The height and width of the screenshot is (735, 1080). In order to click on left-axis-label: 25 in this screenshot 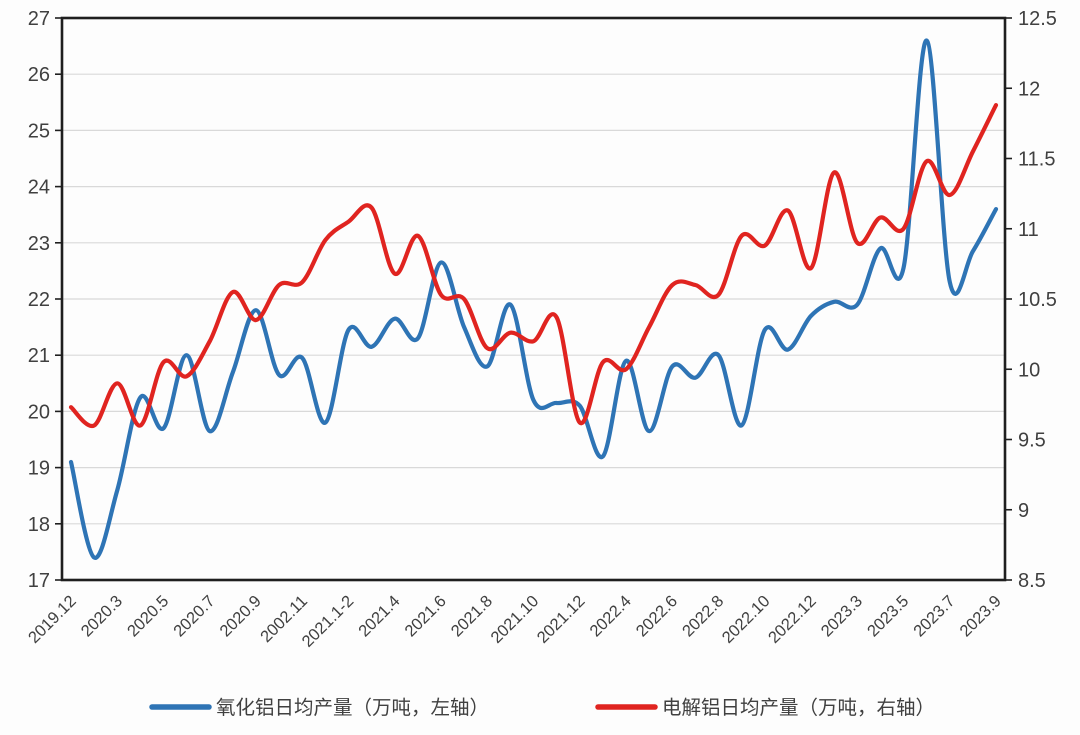, I will do `click(39, 131)`.